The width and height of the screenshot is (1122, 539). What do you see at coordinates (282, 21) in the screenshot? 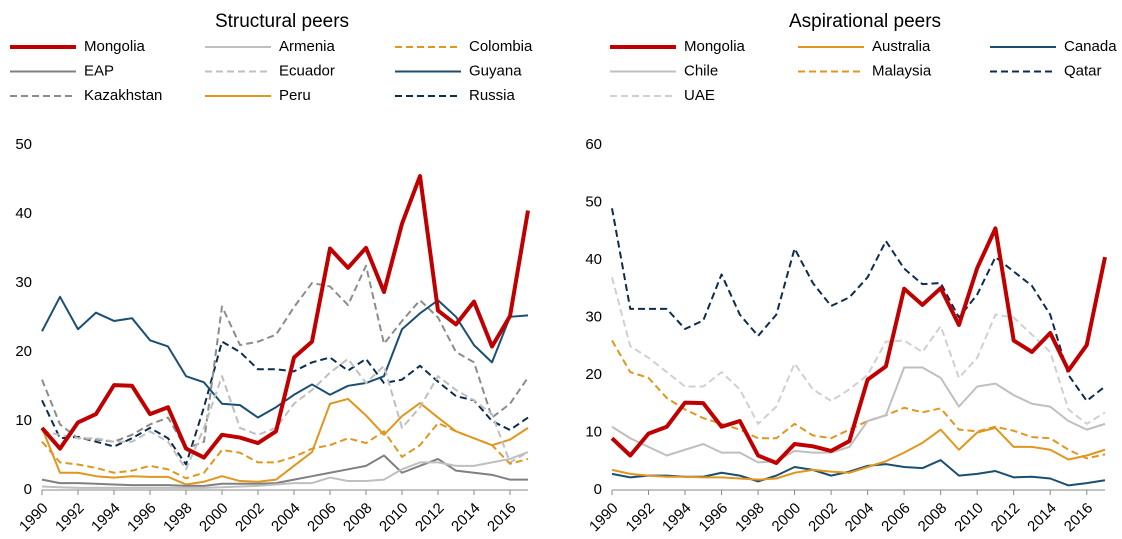
I see `chart-title: Structural peers` at bounding box center [282, 21].